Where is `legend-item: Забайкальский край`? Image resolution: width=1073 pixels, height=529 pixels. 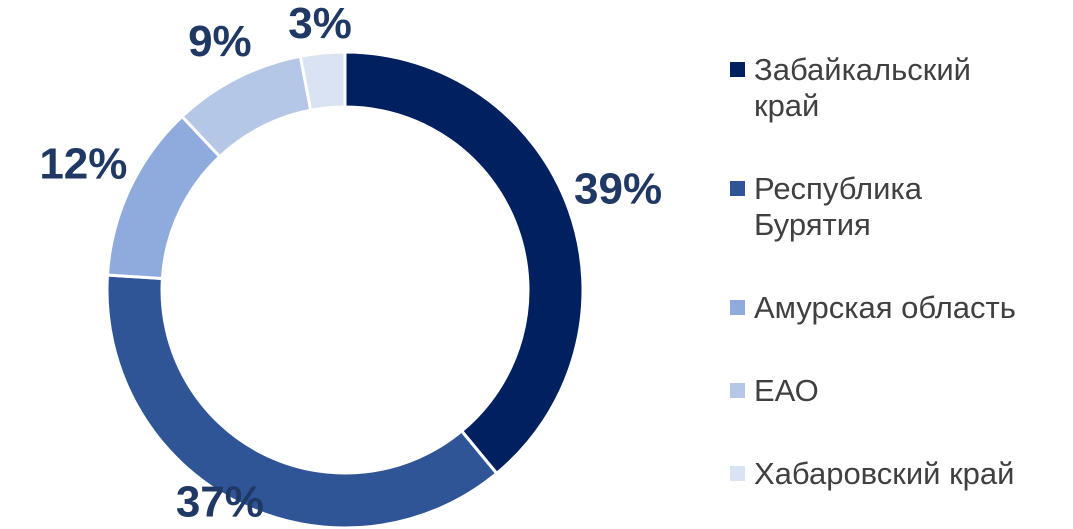 legend-item: Забайкальский край is located at coordinates (900, 88).